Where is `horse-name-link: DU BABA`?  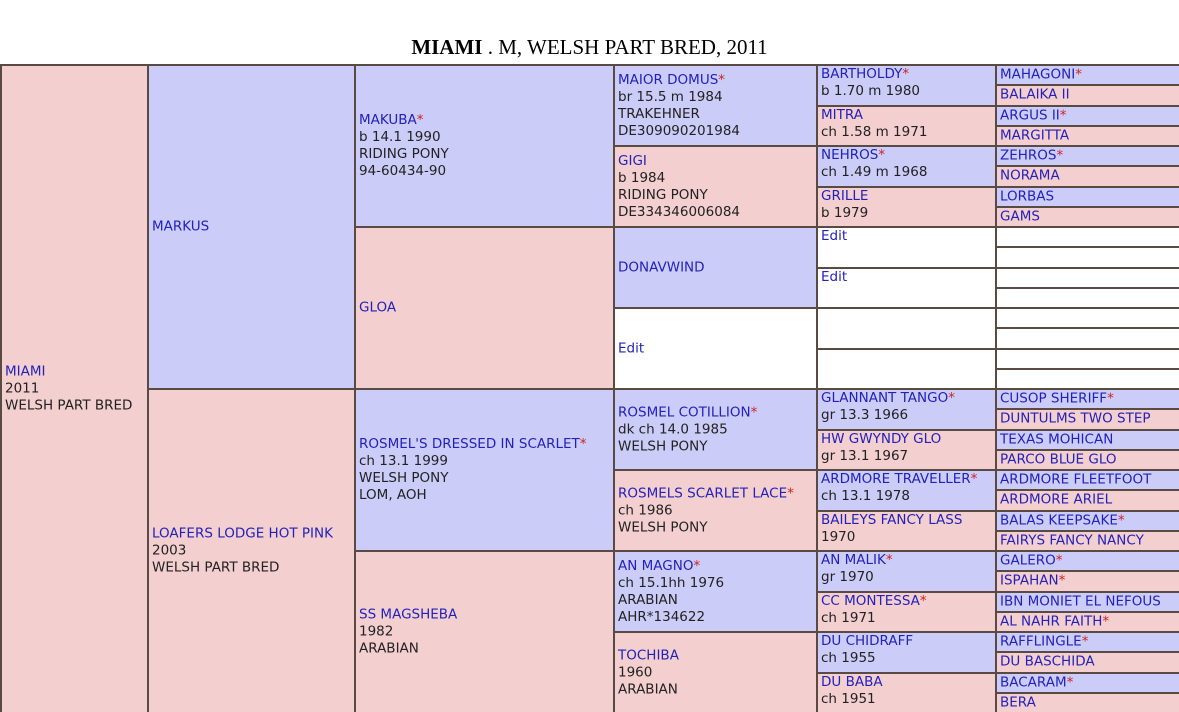 horse-name-link: DU BABA is located at coordinates (852, 681).